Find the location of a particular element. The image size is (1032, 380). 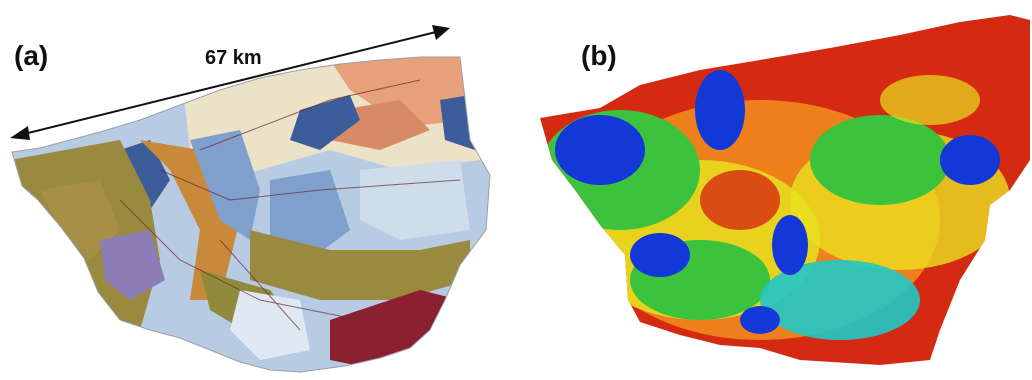

scale-bar-label: 67 km is located at coordinates (233, 58).